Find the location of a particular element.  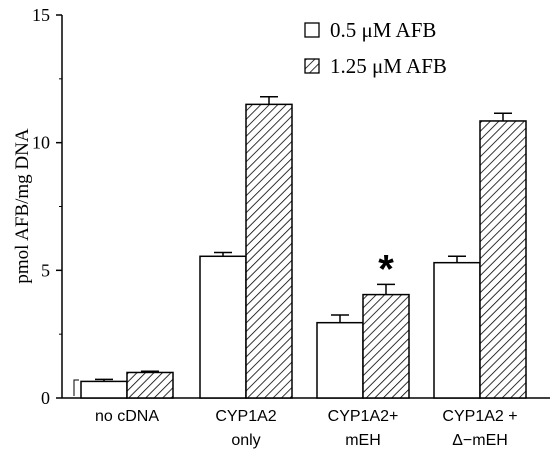

axis-bracket-mark is located at coordinates (76, 387).